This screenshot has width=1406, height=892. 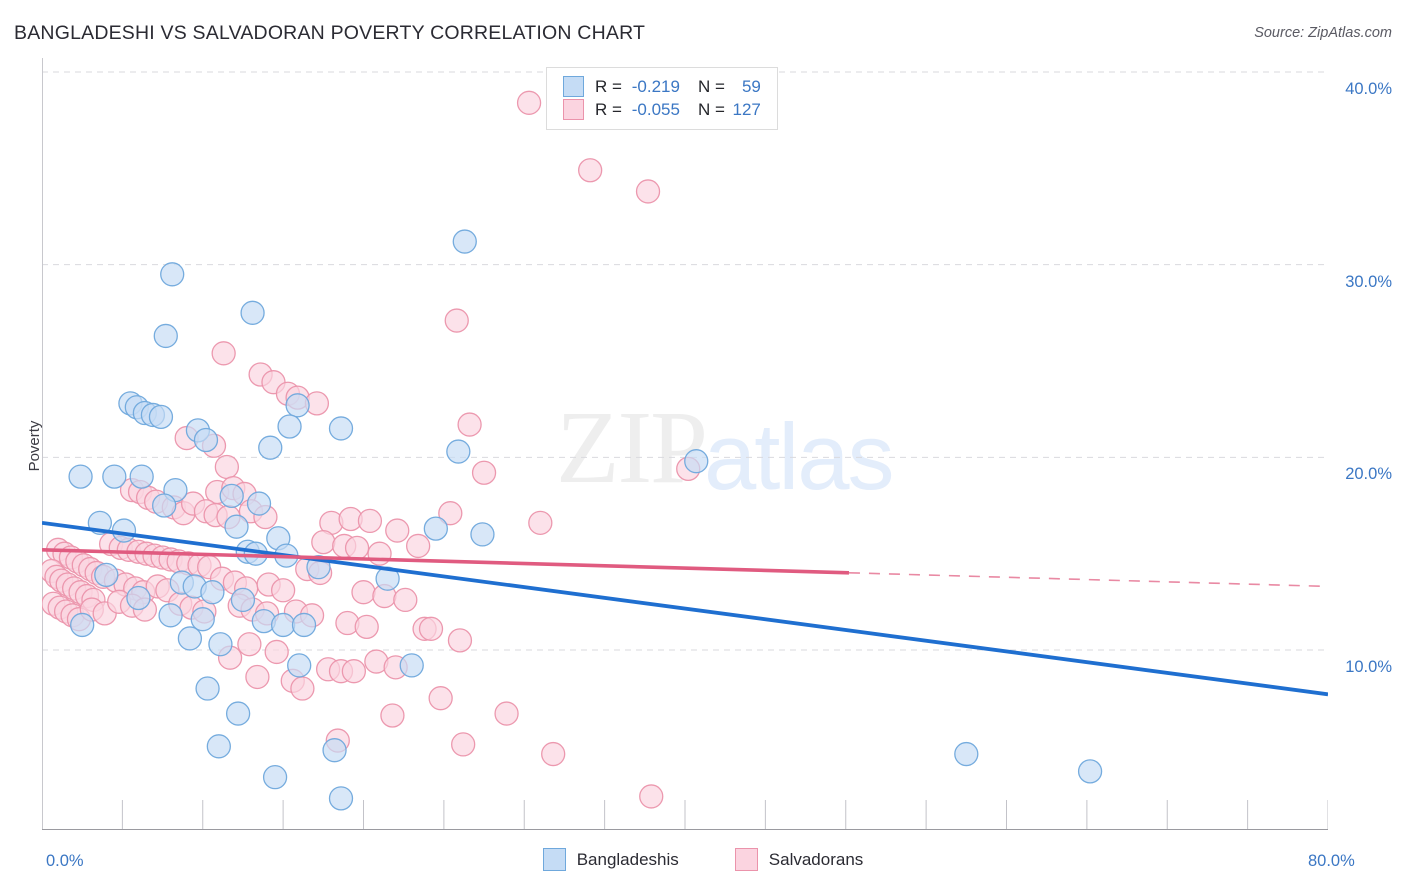 What do you see at coordinates (34, 446) in the screenshot?
I see `y-axis-title: Poverty` at bounding box center [34, 446].